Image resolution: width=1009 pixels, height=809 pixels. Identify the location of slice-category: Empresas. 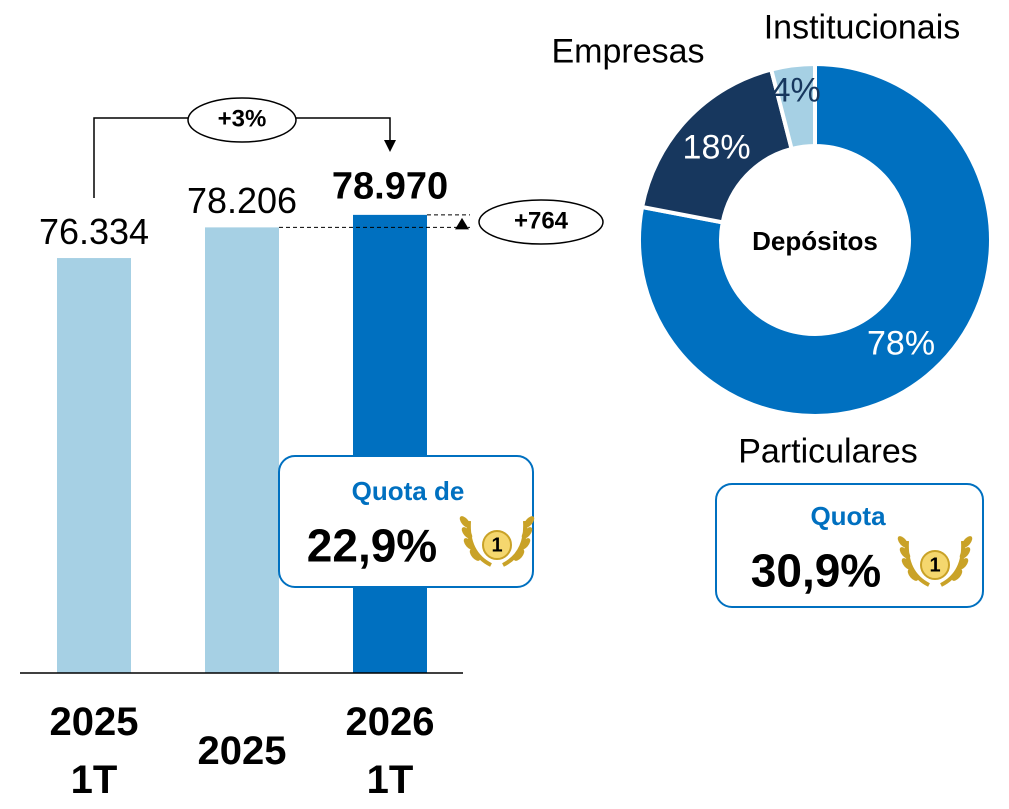
(628, 51).